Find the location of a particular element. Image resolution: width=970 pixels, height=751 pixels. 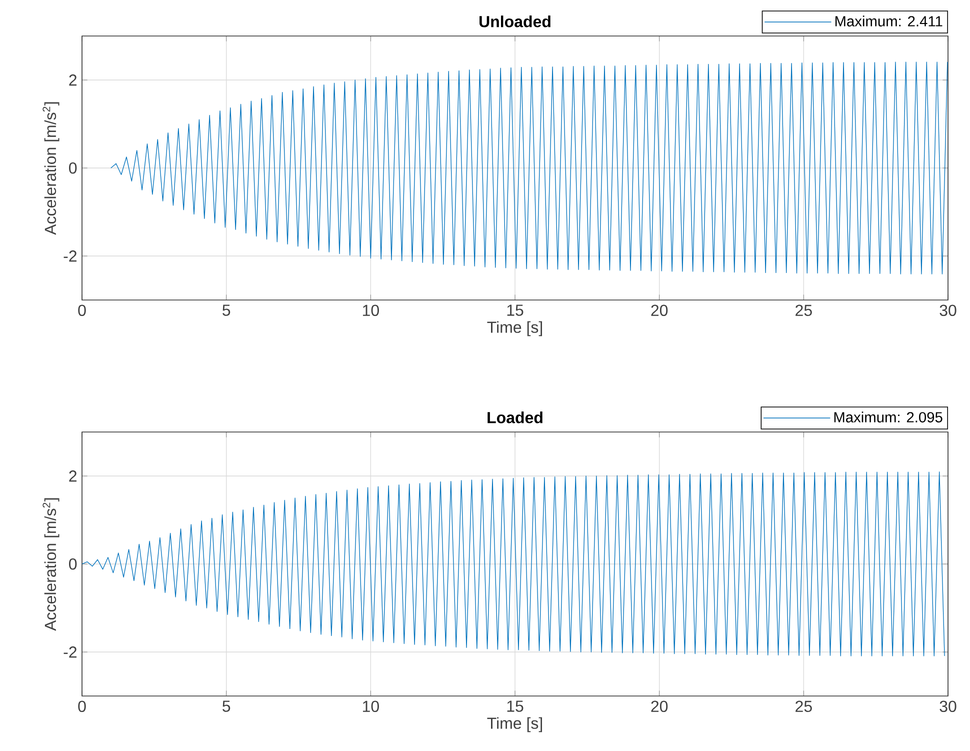

chart-title: Loaded is located at coordinates (515, 418).